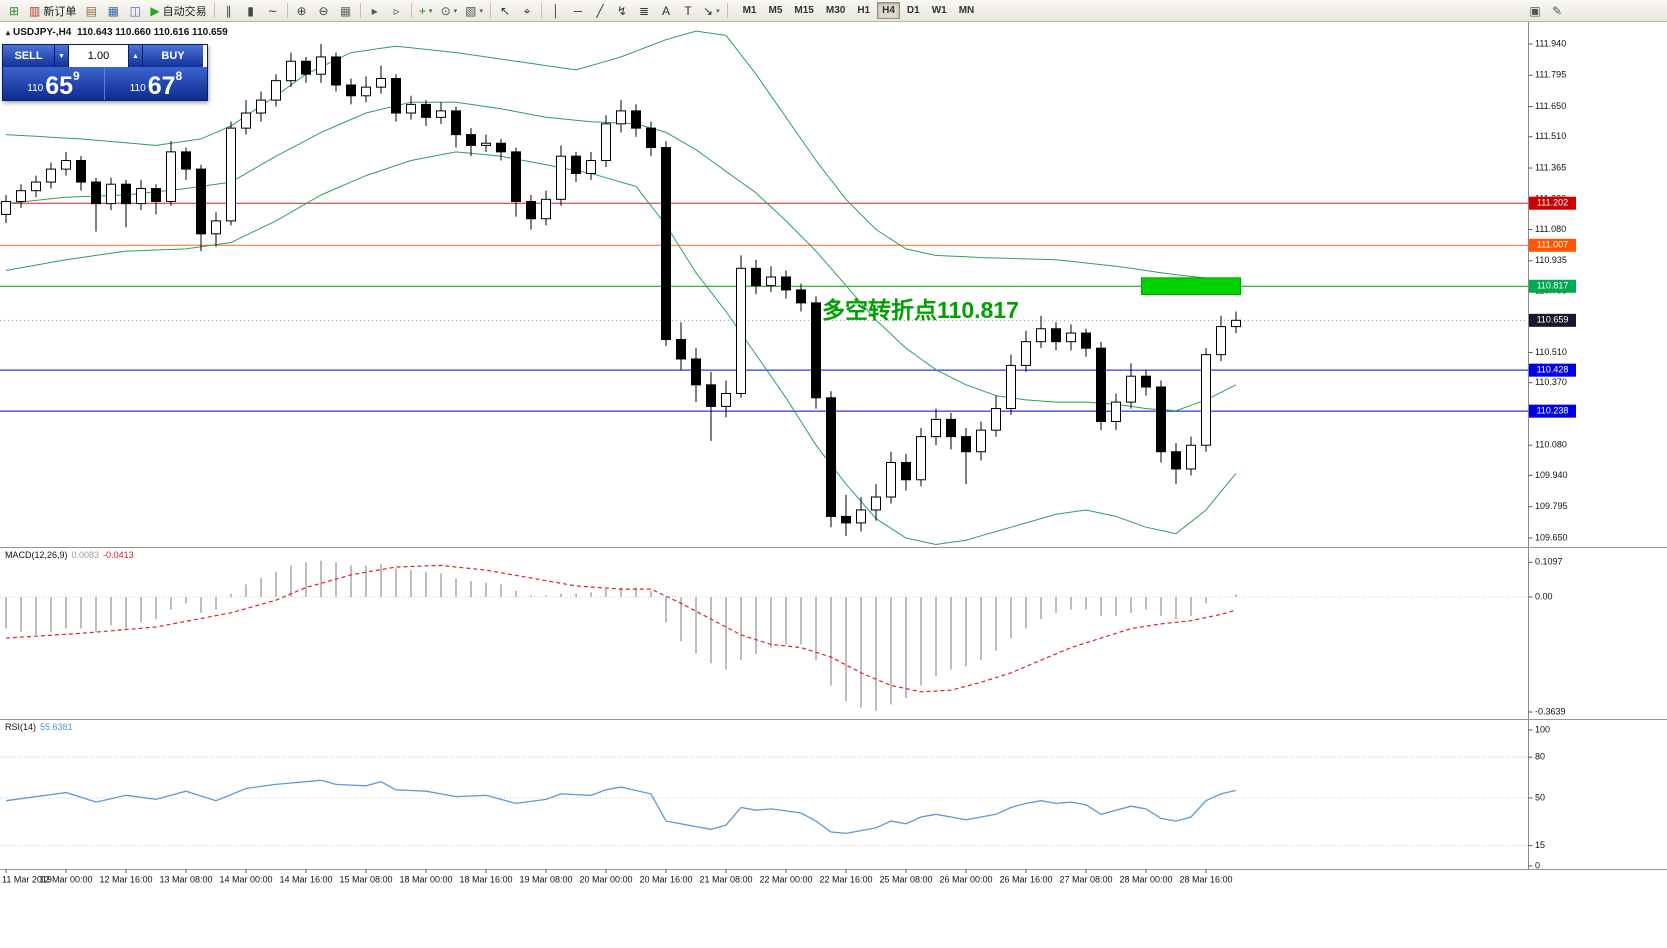  Describe the element at coordinates (99, 56) in the screenshot. I see `volume-input` at that location.